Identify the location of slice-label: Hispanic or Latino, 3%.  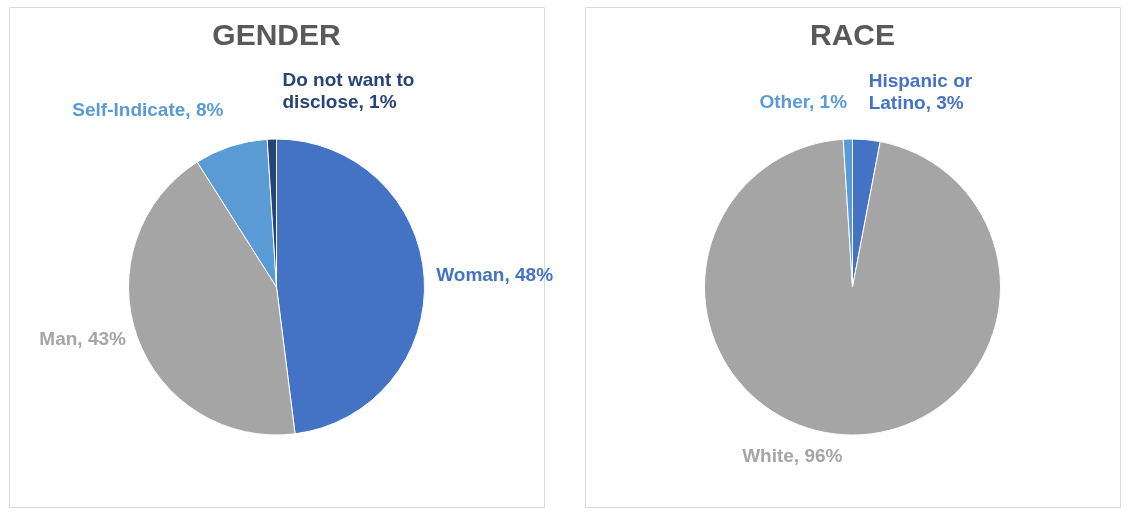
(920, 91).